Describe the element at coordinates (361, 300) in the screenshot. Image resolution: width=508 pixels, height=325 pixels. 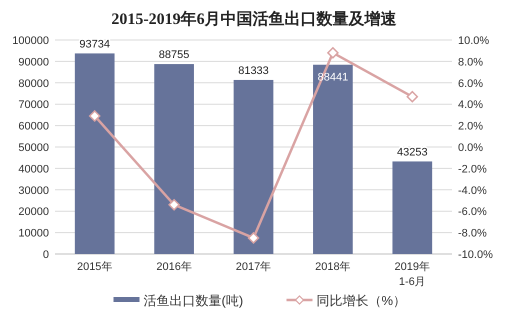
I see `legend-label: 同比增长（%）` at that location.